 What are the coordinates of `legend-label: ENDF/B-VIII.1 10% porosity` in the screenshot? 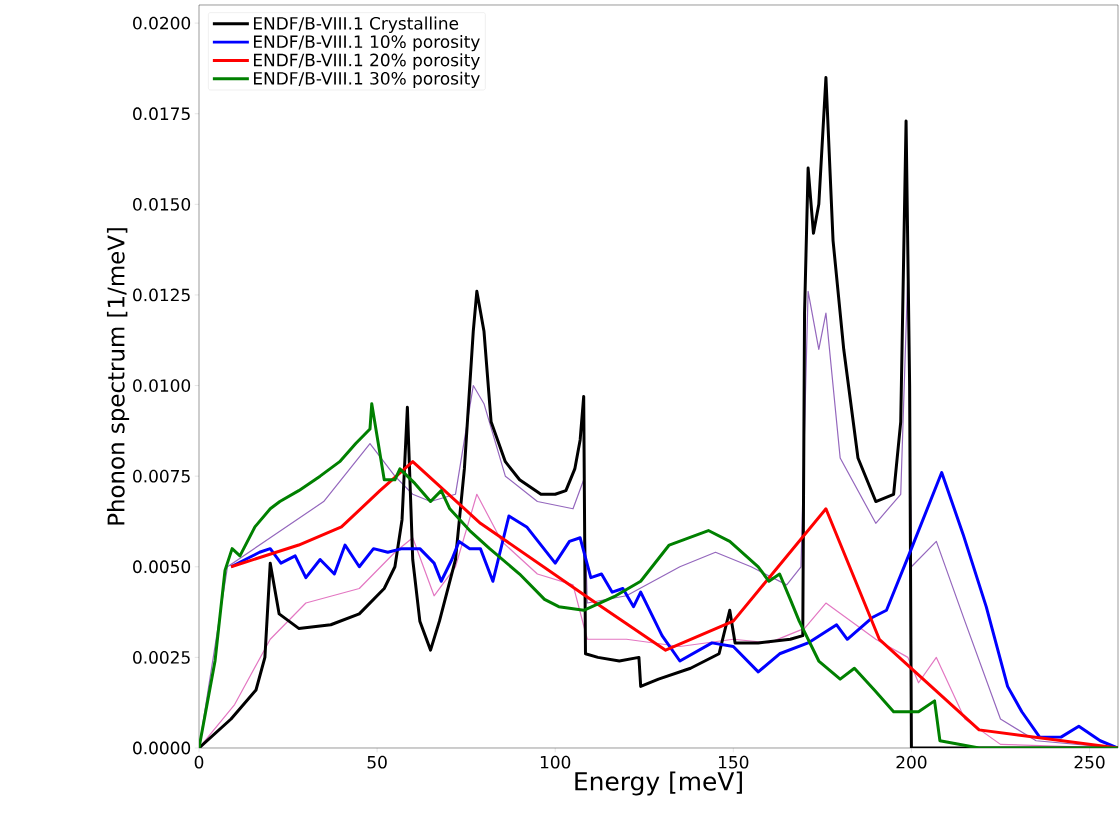 It's located at (367, 43).